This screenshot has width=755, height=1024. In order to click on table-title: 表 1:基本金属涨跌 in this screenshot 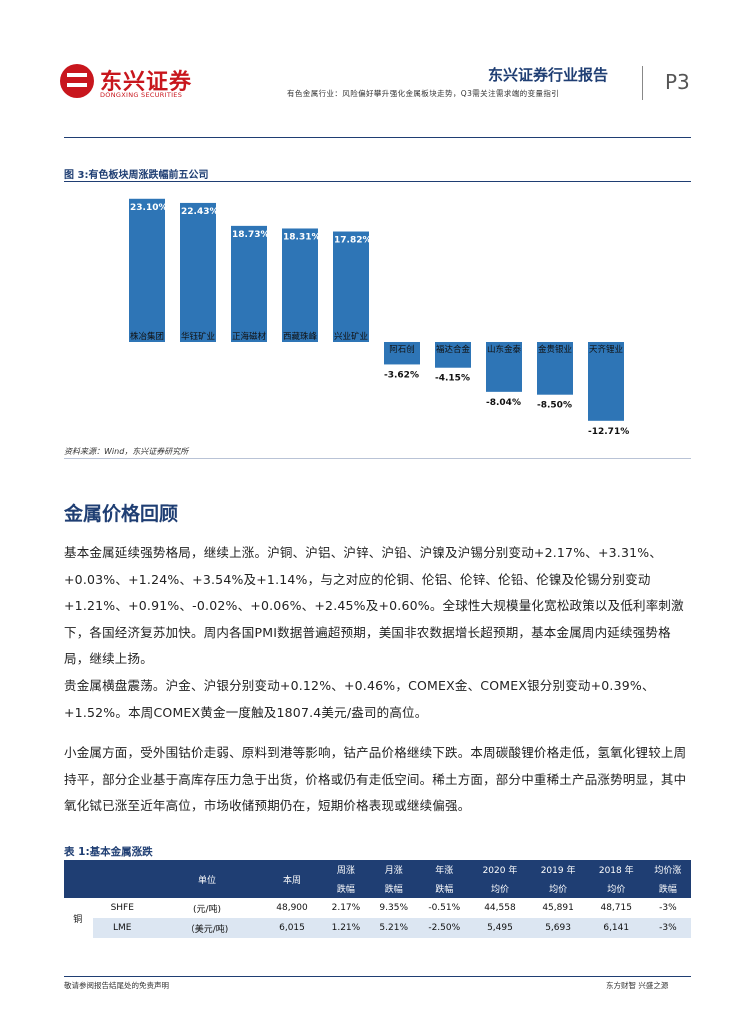, I will do `click(108, 852)`.